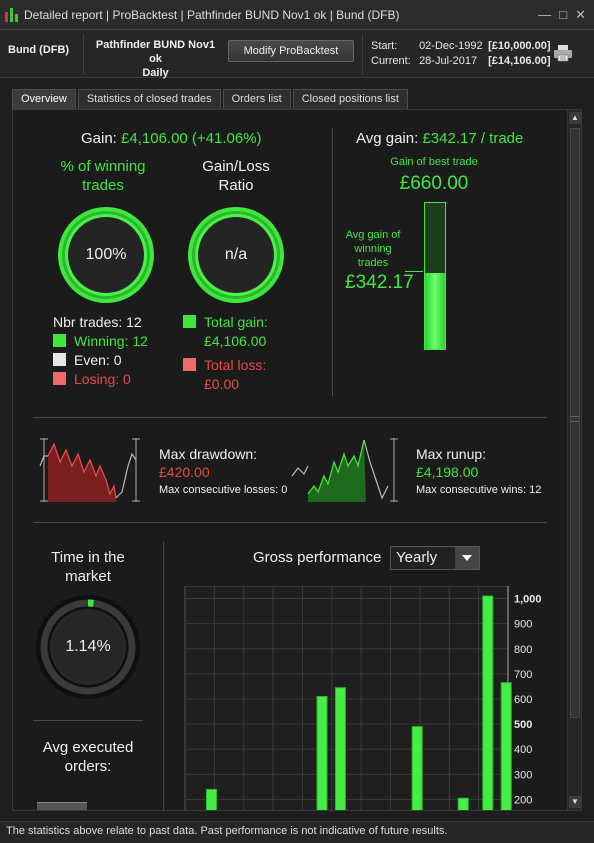 The image size is (594, 843). I want to click on gain-loss-value: n/a, so click(236, 254).